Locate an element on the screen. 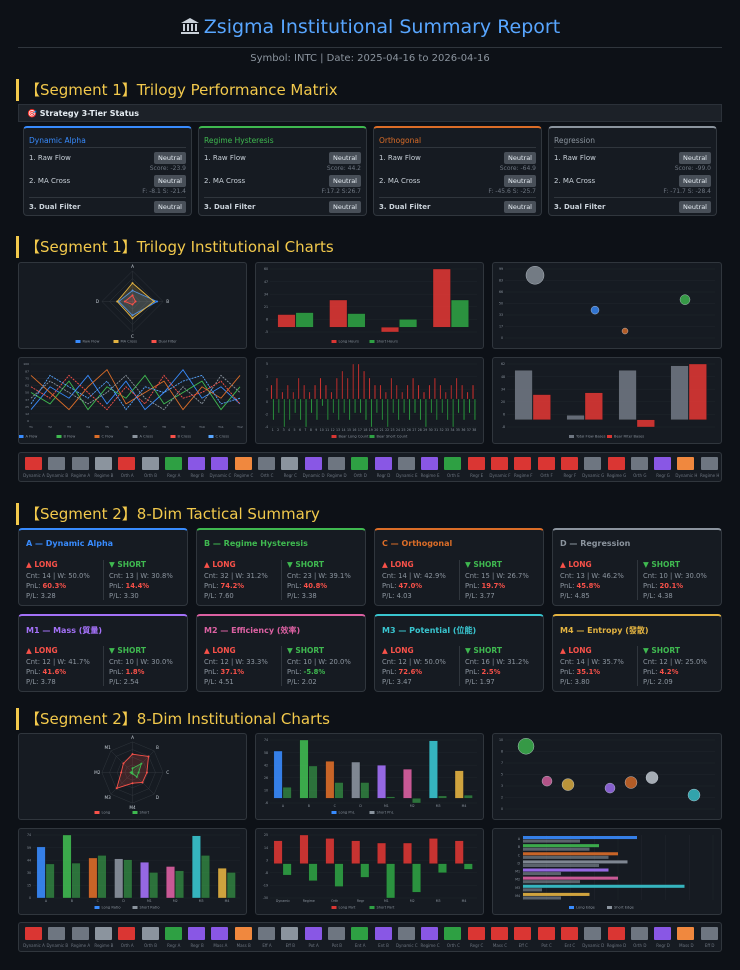 The image size is (740, 970). y-tick-label: 3 is located at coordinates (502, 786).